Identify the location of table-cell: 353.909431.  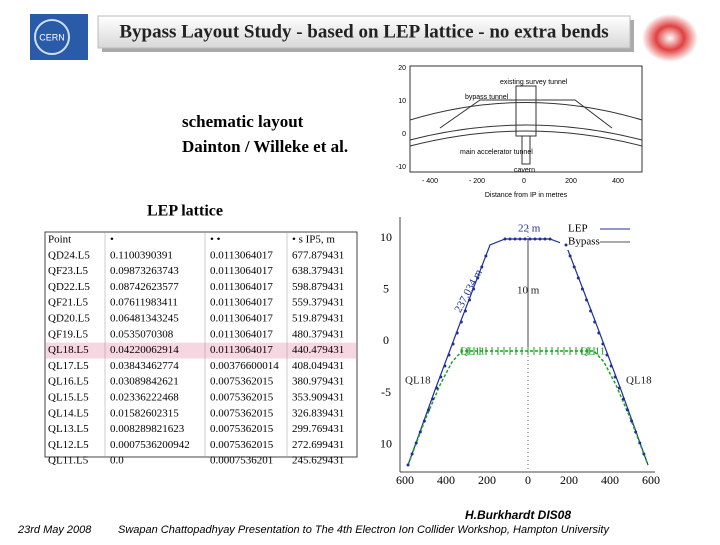
(318, 398).